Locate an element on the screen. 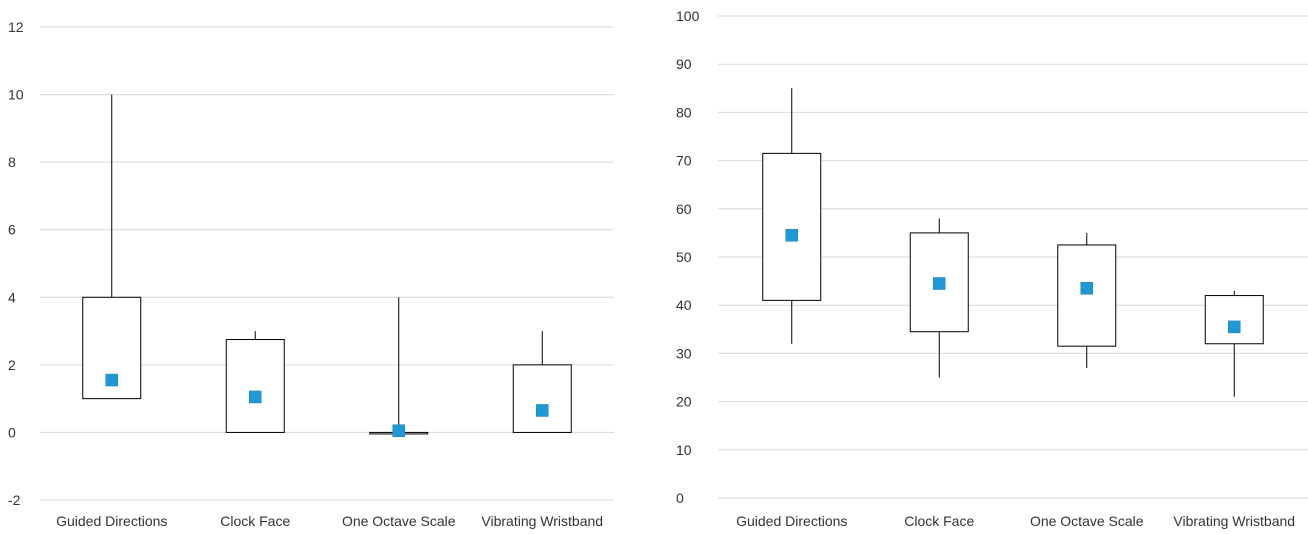 The image size is (1308, 534). y-tick-label: 30 is located at coordinates (684, 353).